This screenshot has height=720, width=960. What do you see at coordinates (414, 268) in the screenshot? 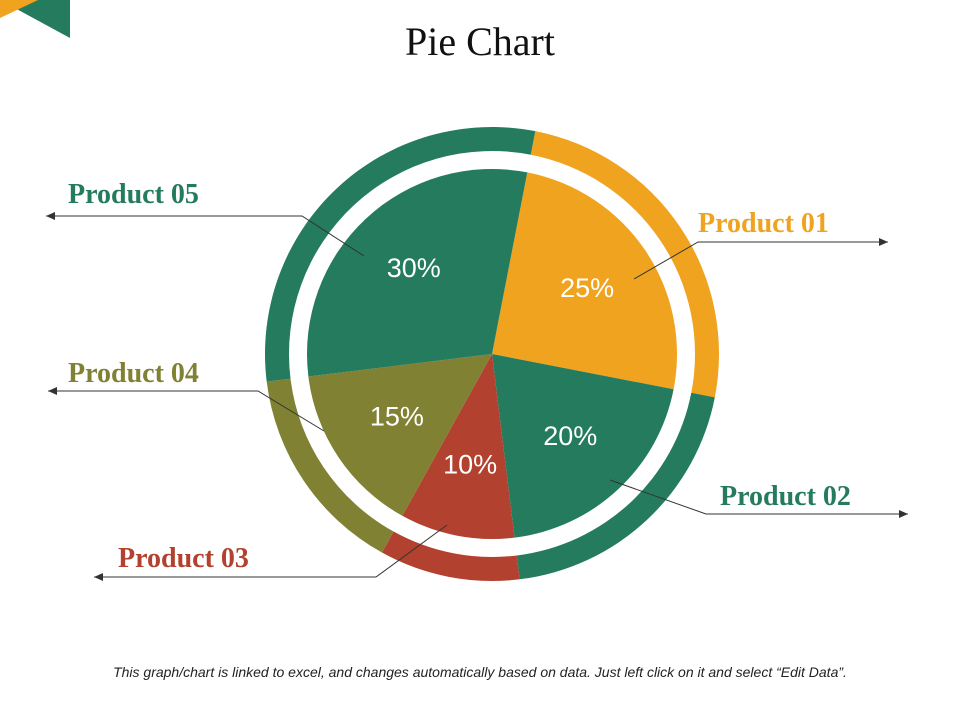
I see `percent-label-product-05: 30%` at bounding box center [414, 268].